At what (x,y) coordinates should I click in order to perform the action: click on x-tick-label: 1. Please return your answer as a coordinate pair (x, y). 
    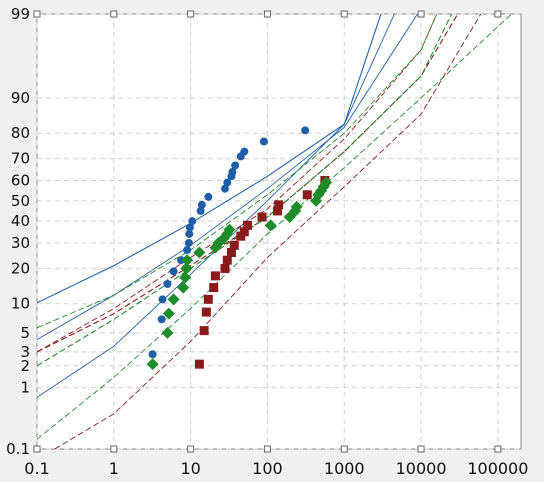
    Looking at the image, I should click on (114, 468).